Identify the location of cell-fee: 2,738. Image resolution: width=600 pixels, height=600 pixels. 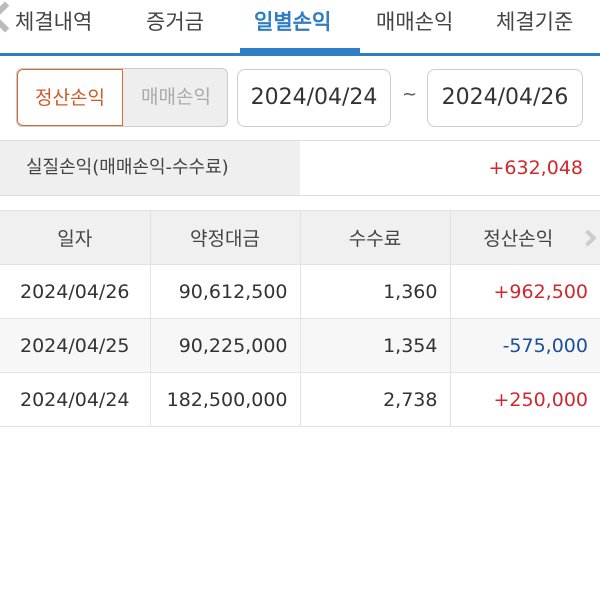
(375, 399).